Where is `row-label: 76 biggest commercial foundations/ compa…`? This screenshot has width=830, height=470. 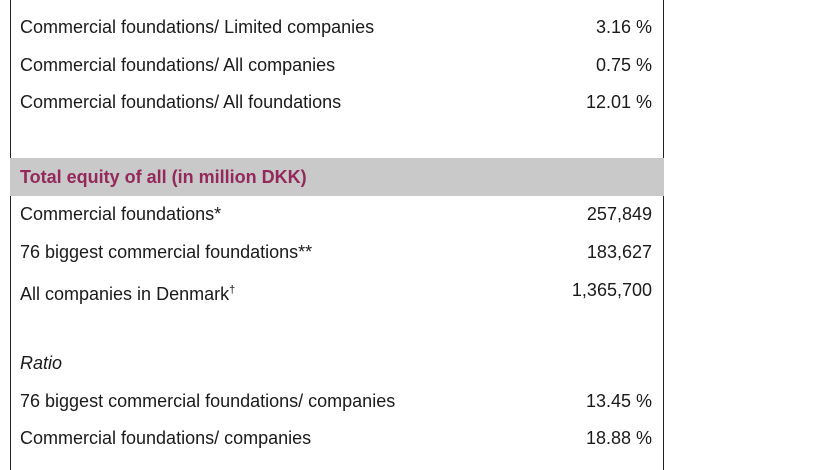
row-label: 76 biggest commercial foundations/ compa… is located at coordinates (208, 401).